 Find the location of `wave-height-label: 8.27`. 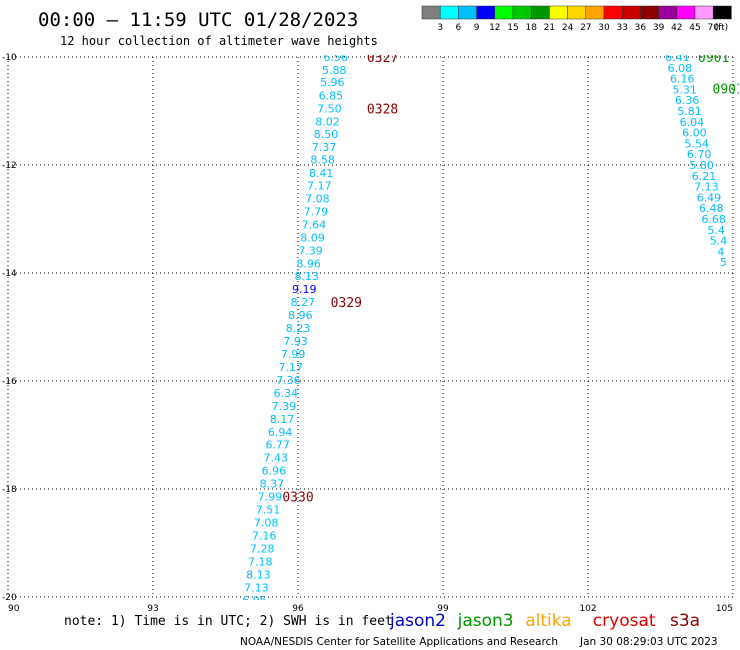

wave-height-label: 8.27 is located at coordinates (303, 302).